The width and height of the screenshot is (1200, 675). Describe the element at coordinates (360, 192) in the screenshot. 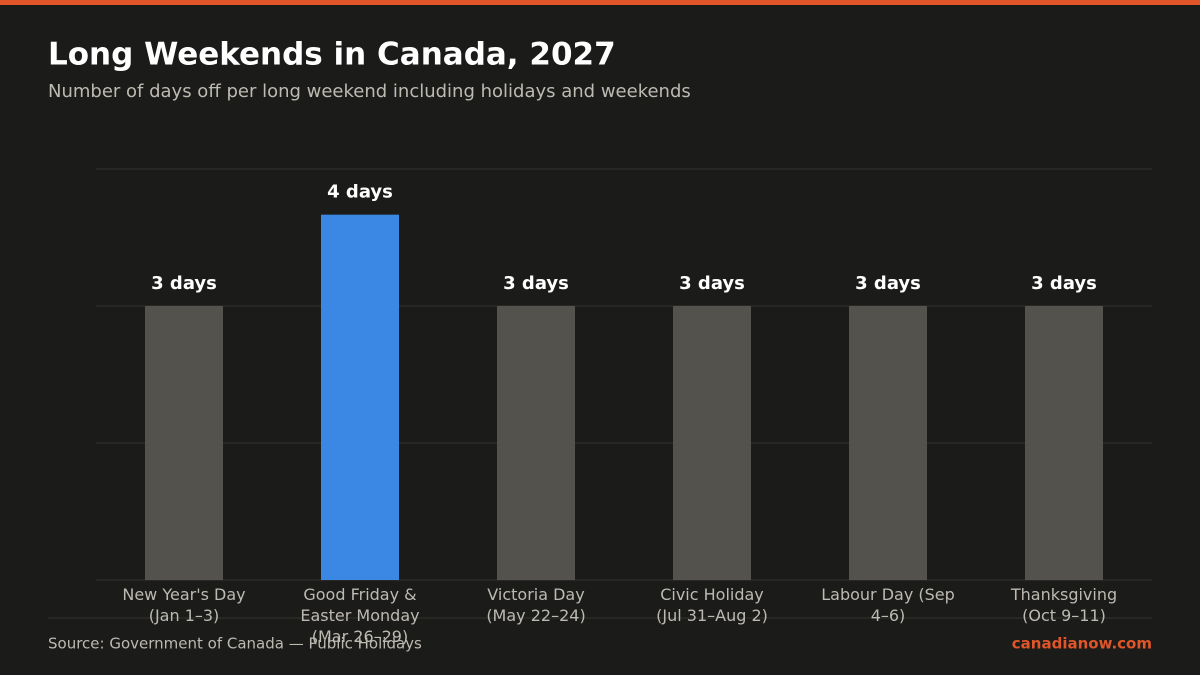

I see `value-label: 4 days` at that location.